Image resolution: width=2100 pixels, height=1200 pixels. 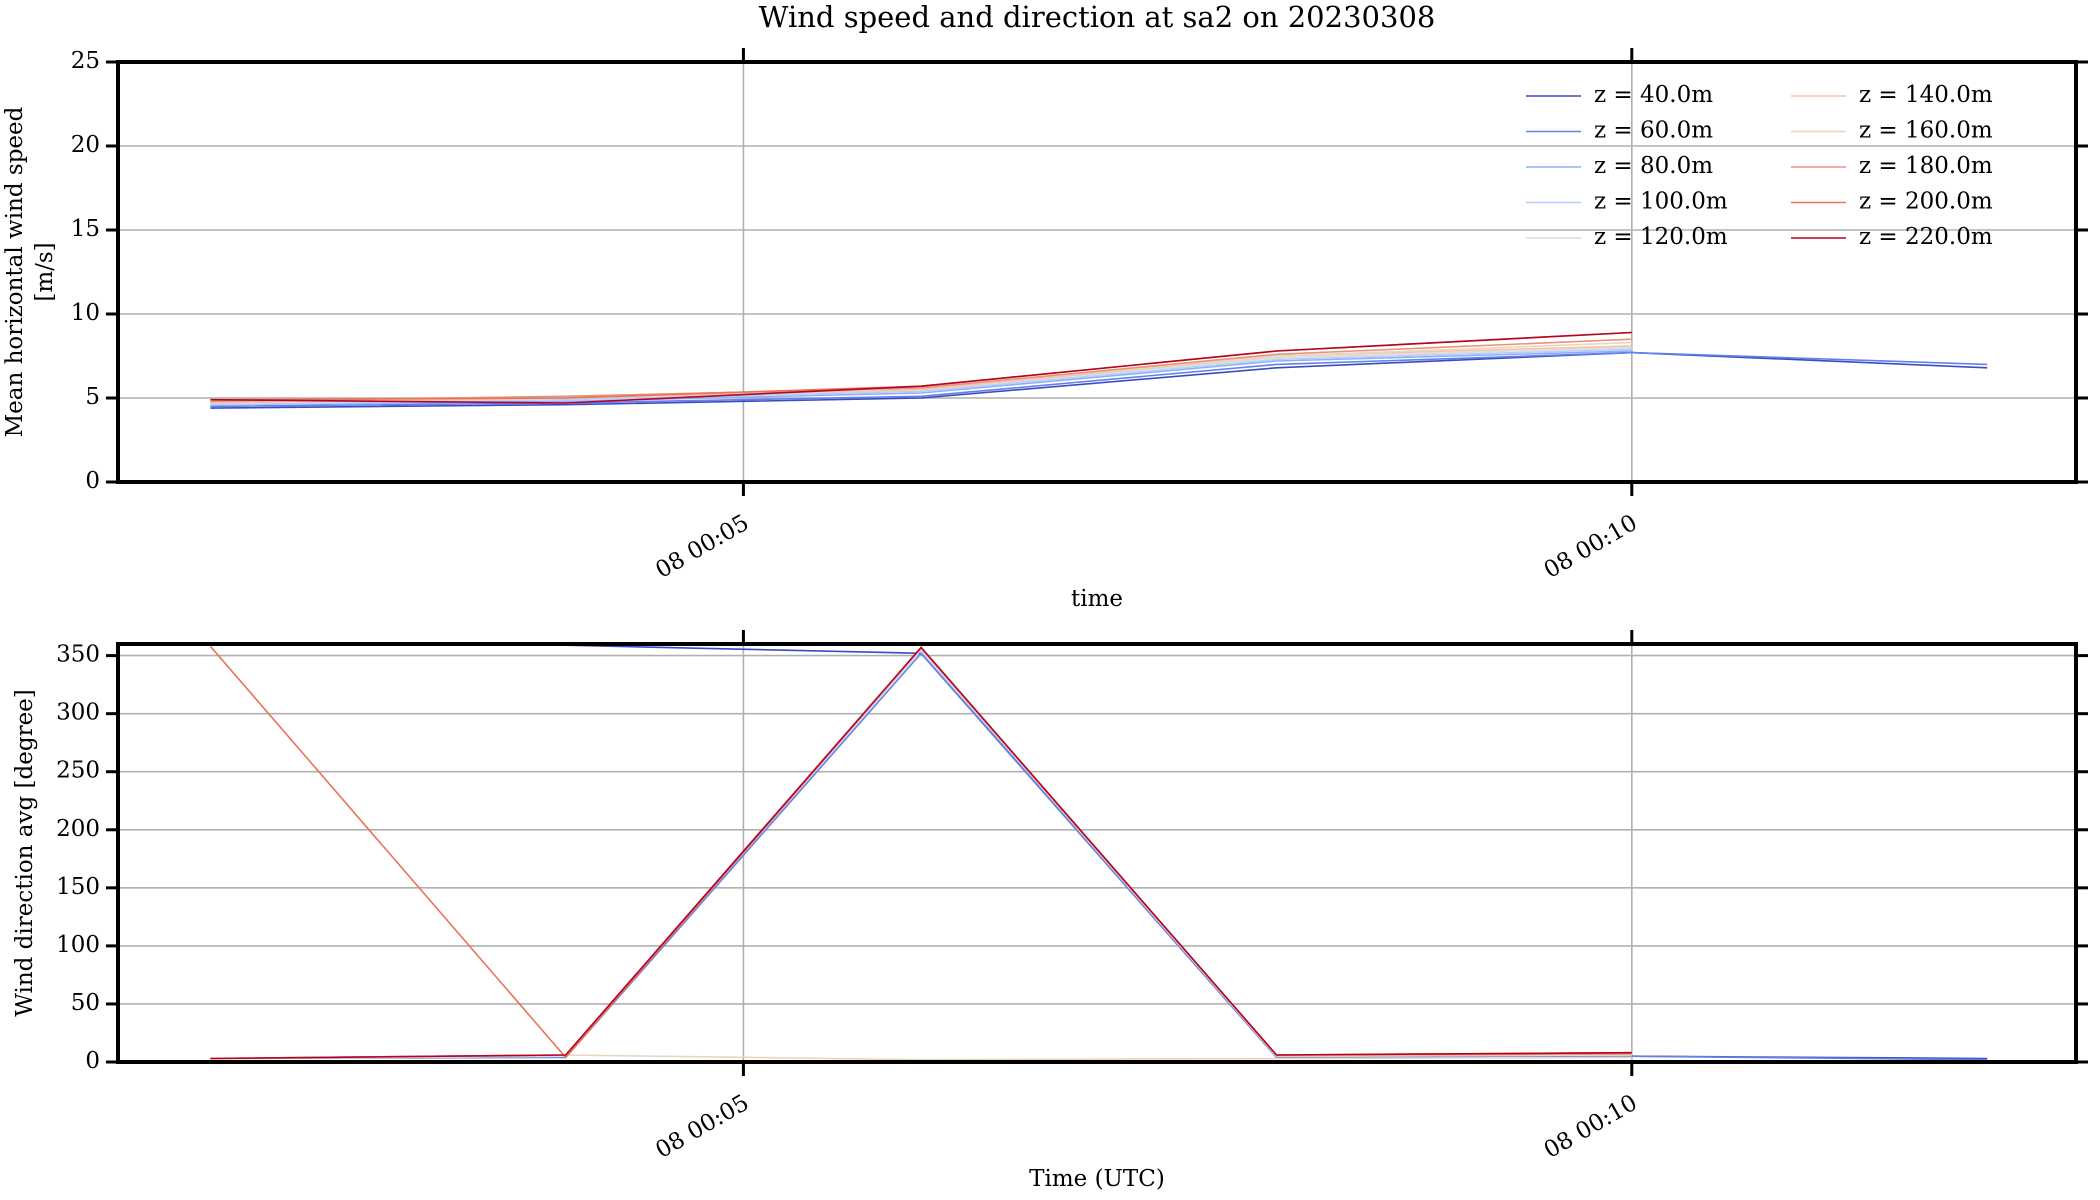 What do you see at coordinates (85, 229) in the screenshot?
I see `y-tick-label: 15` at bounding box center [85, 229].